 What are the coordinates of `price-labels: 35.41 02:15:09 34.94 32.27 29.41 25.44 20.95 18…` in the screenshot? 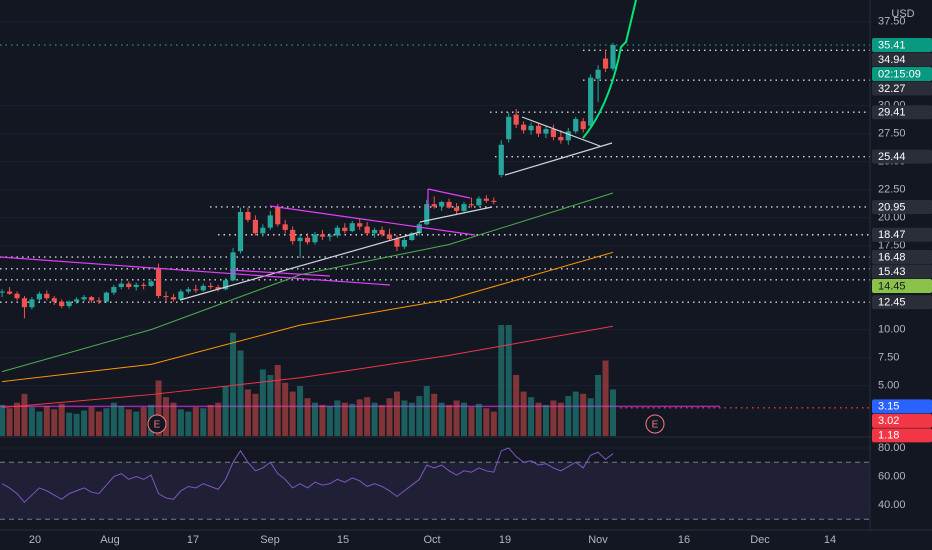 It's located at (902, 240).